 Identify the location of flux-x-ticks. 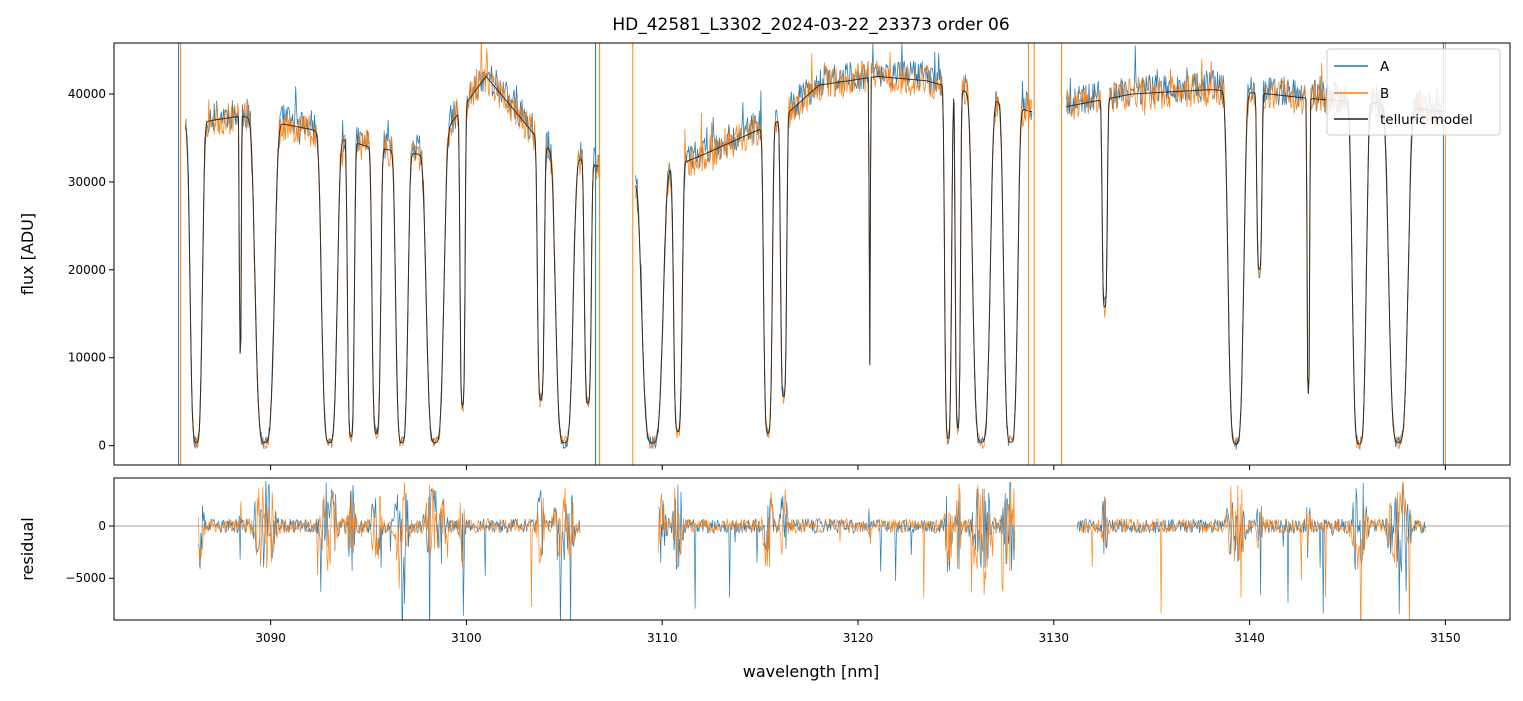
(858, 467).